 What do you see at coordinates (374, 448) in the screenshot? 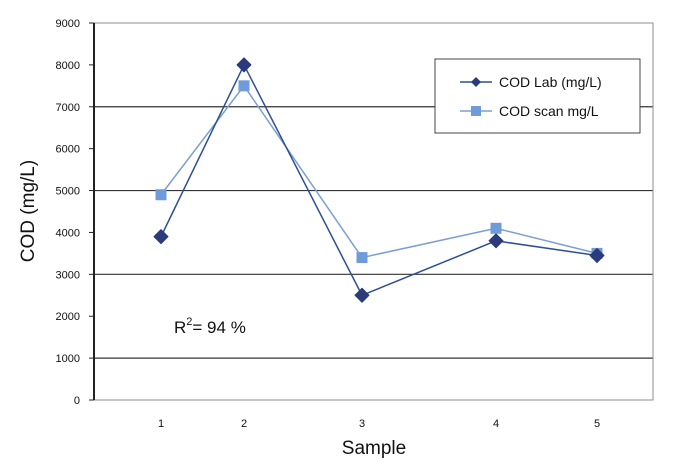
I see `x-axis-title: Sample` at bounding box center [374, 448].